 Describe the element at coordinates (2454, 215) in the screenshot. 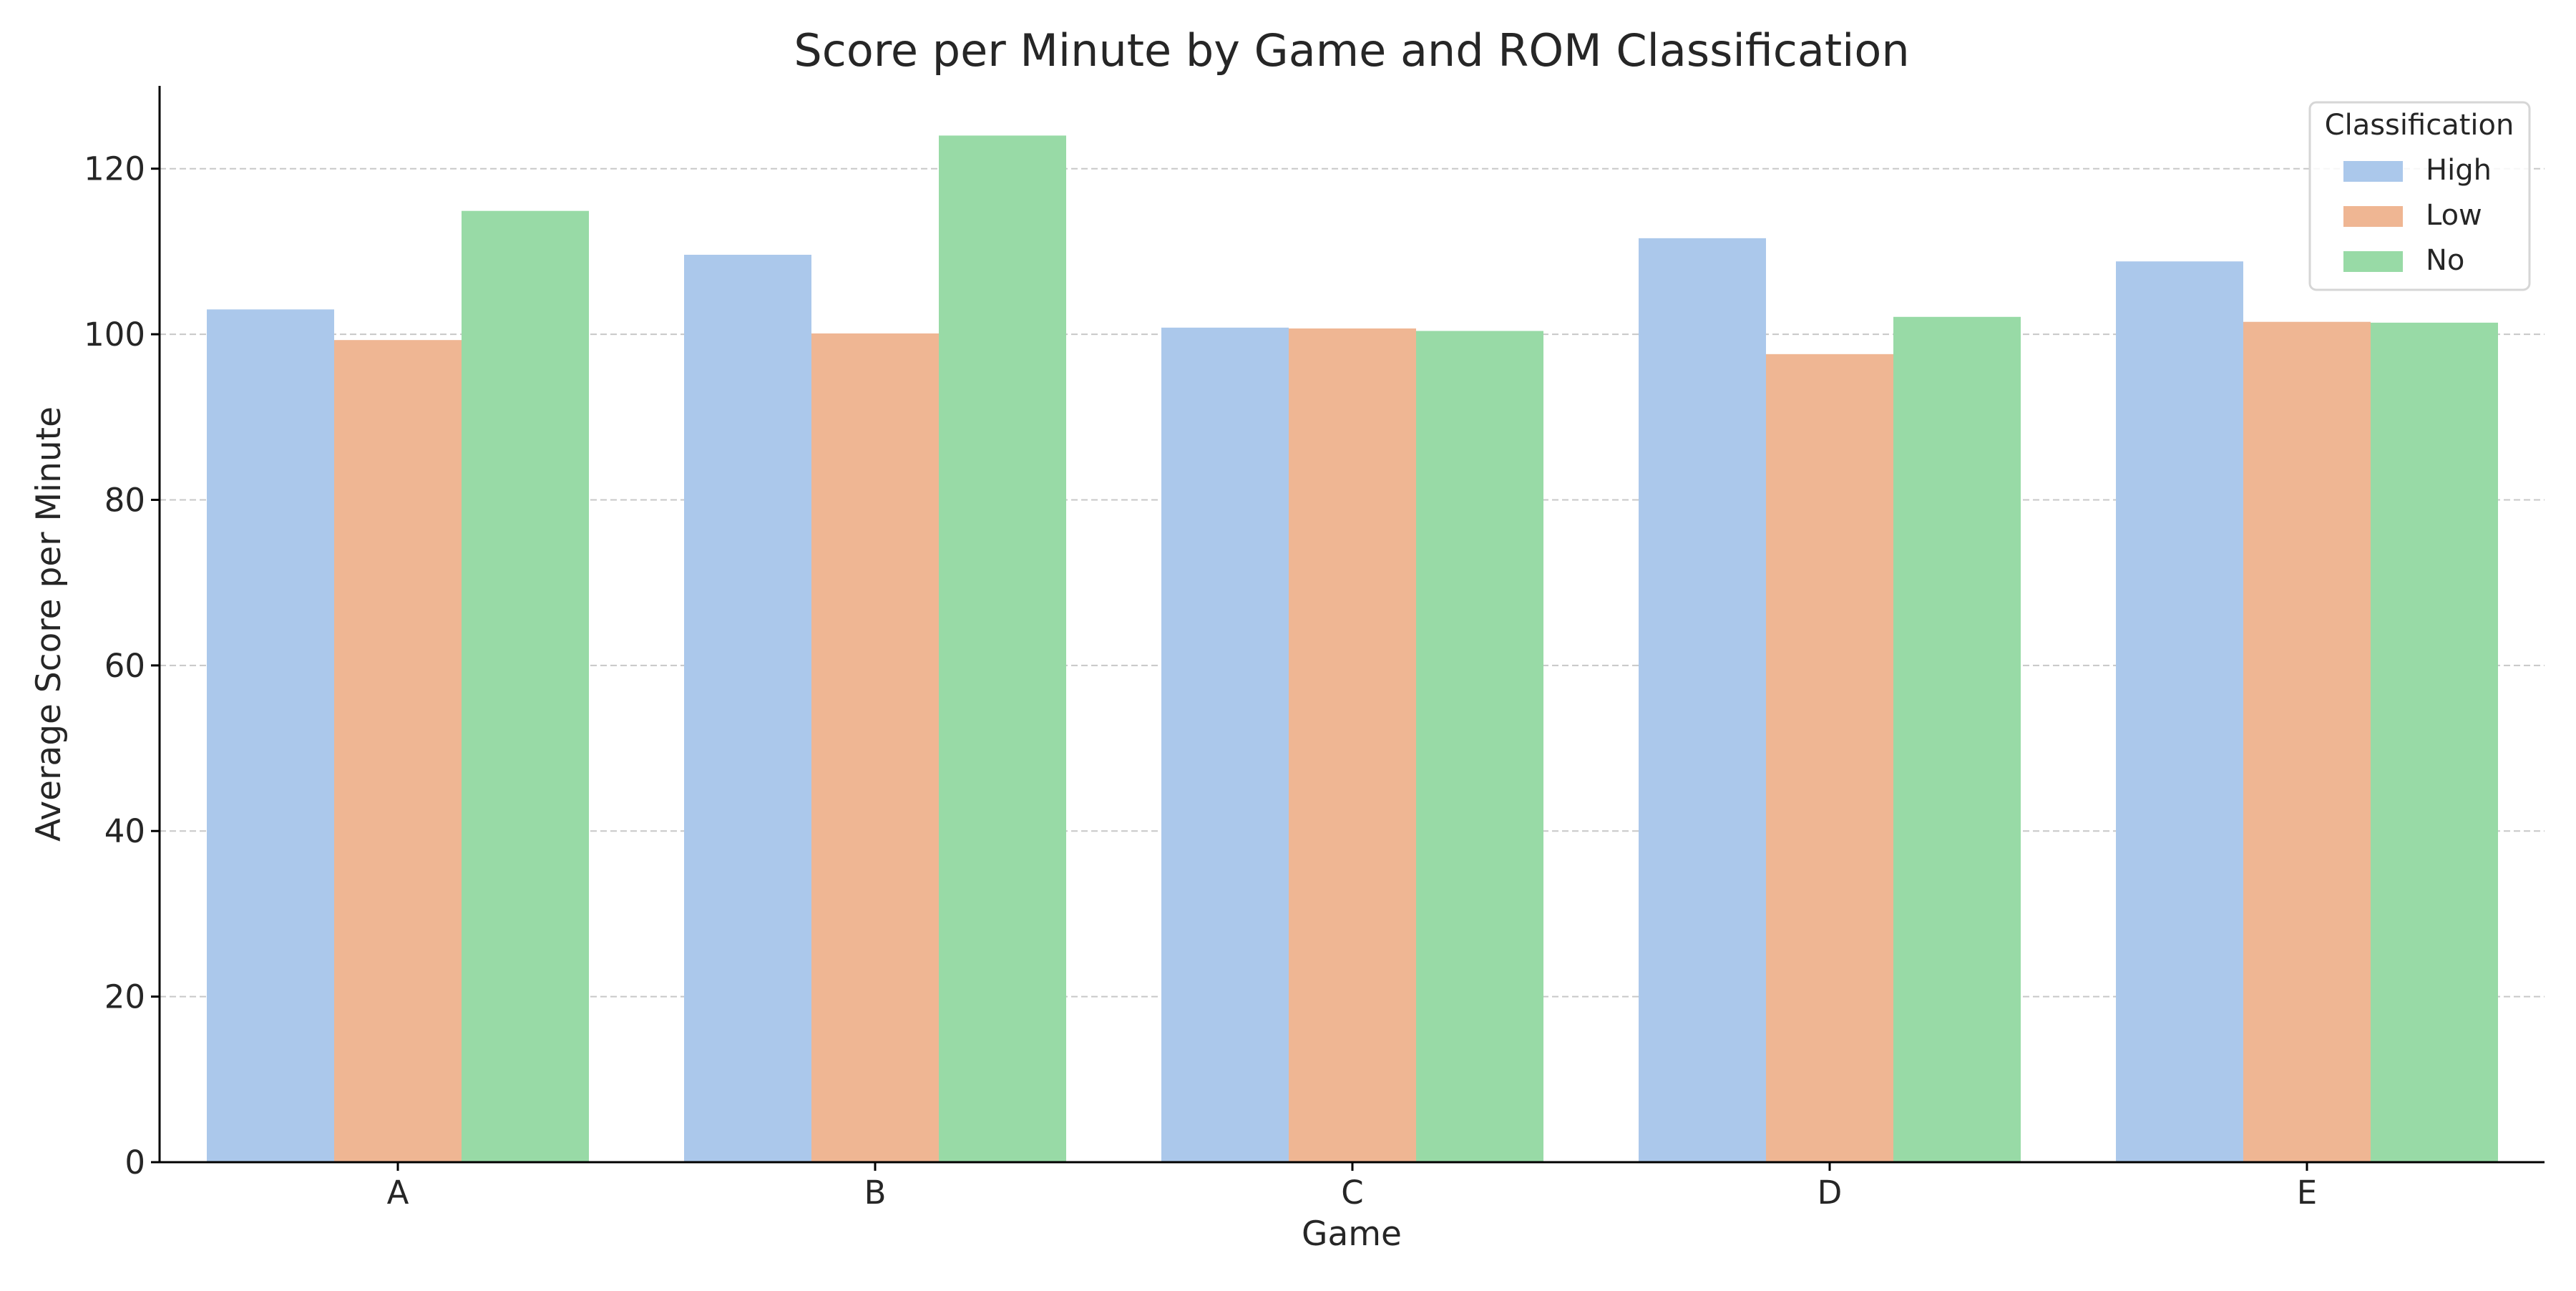

I see `legend-label-low: Low` at that location.